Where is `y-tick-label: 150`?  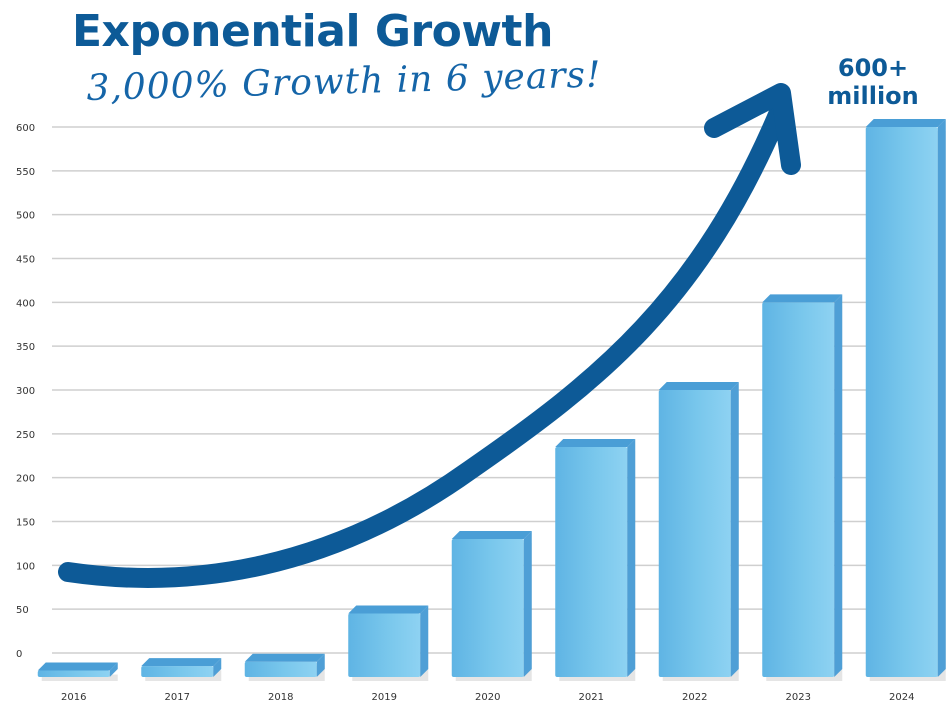
y-tick-label: 150 is located at coordinates (25, 523).